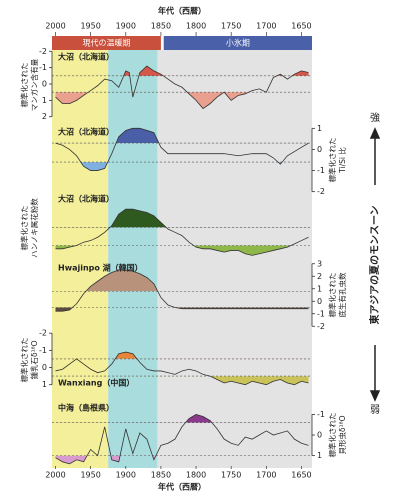 This screenshot has width=400, height=499. I want to click on panel: 大沼（北海道） 標準化された ハンノキ属花粉数, so click(165, 226).